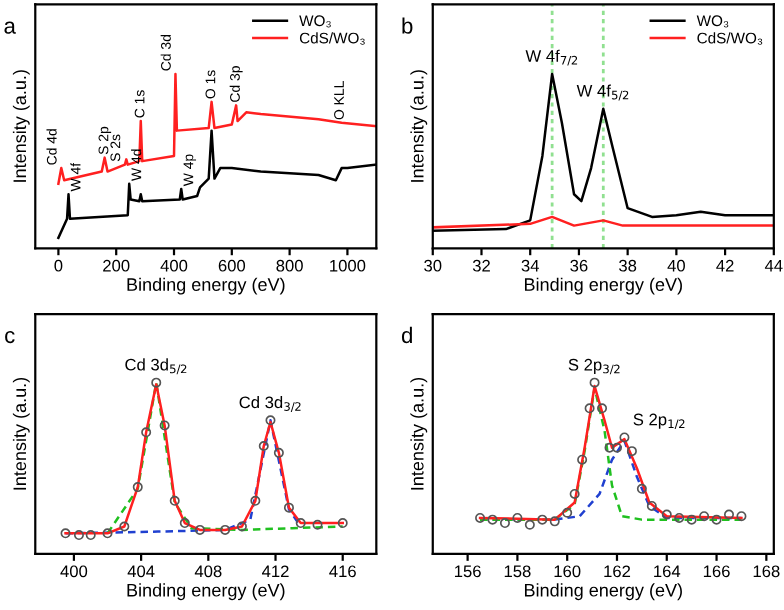 The width and height of the screenshot is (784, 610). What do you see at coordinates (10, 27) in the screenshot?
I see `chart-title: a` at bounding box center [10, 27].